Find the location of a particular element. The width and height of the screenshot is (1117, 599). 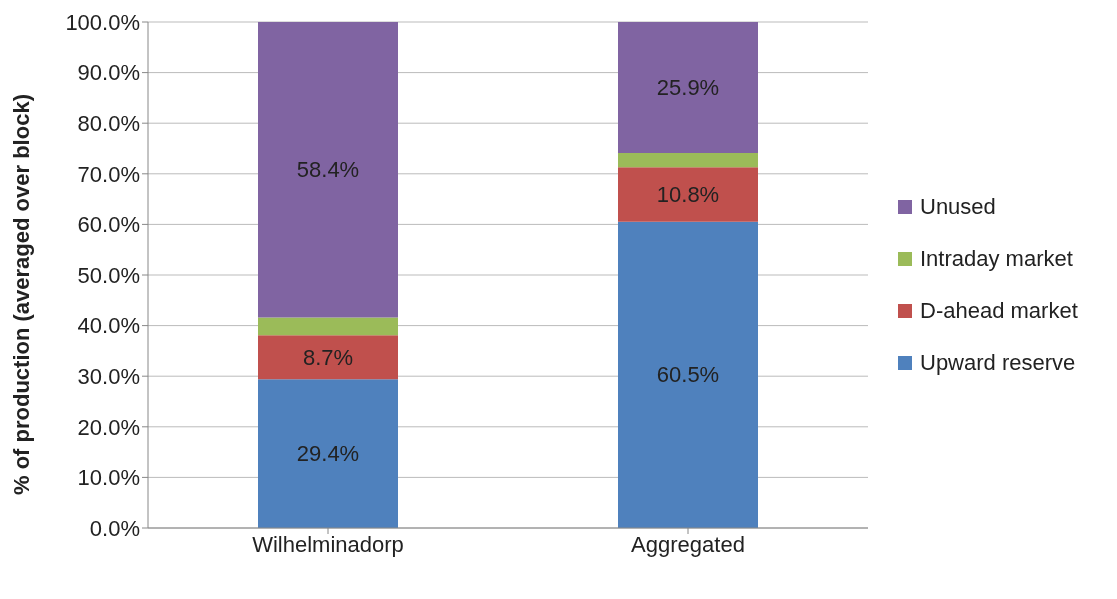

data-label: 10.8% is located at coordinates (688, 195).